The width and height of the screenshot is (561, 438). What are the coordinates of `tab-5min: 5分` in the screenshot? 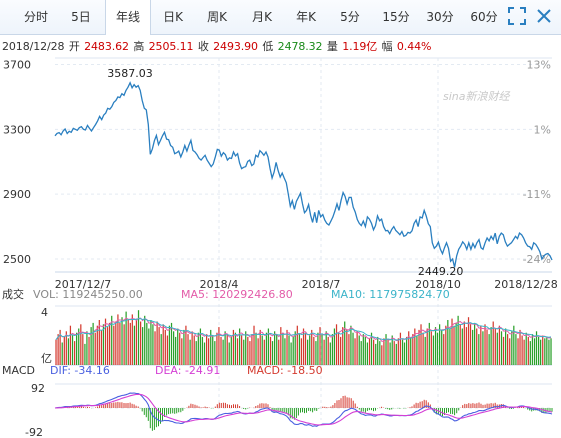 It's located at (350, 17).